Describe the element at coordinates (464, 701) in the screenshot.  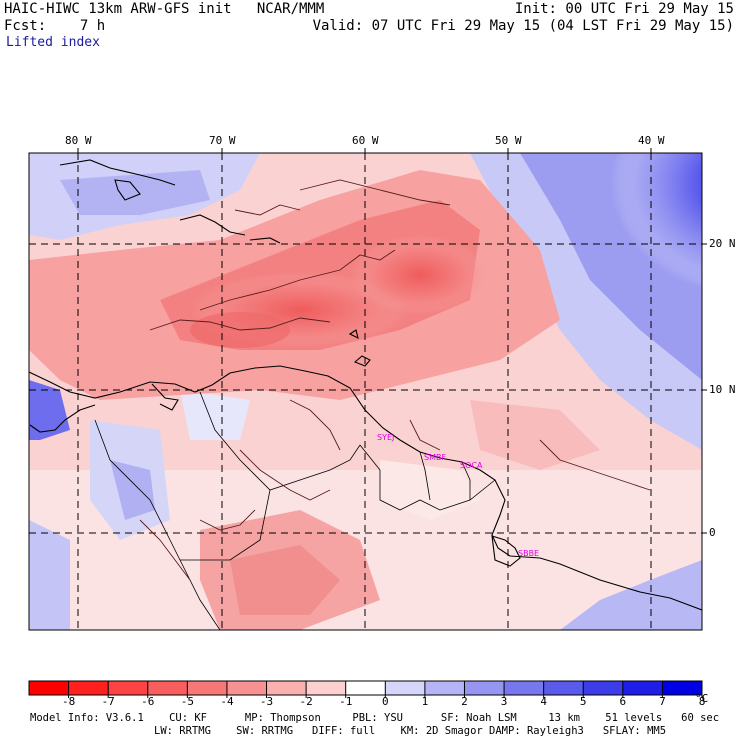
I see `colorbar-tick-label: 2` at that location.